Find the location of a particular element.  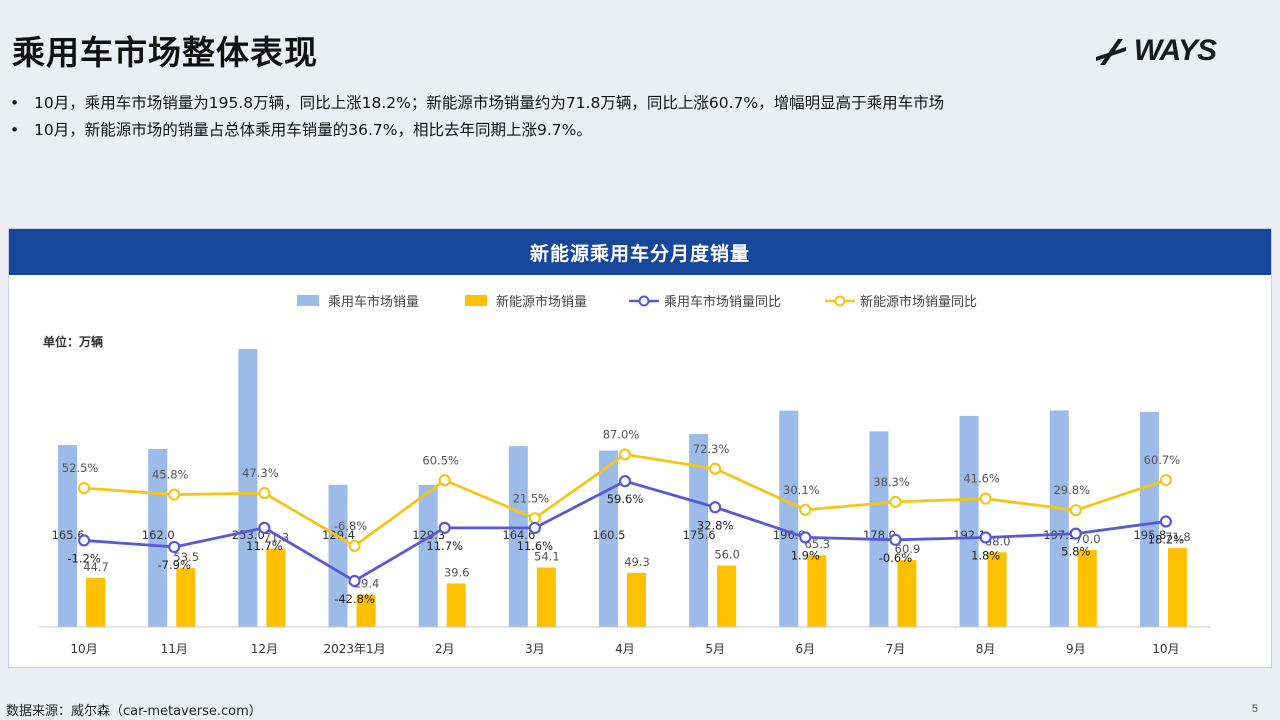

nev-sales-label: 49.3 is located at coordinates (637, 562).